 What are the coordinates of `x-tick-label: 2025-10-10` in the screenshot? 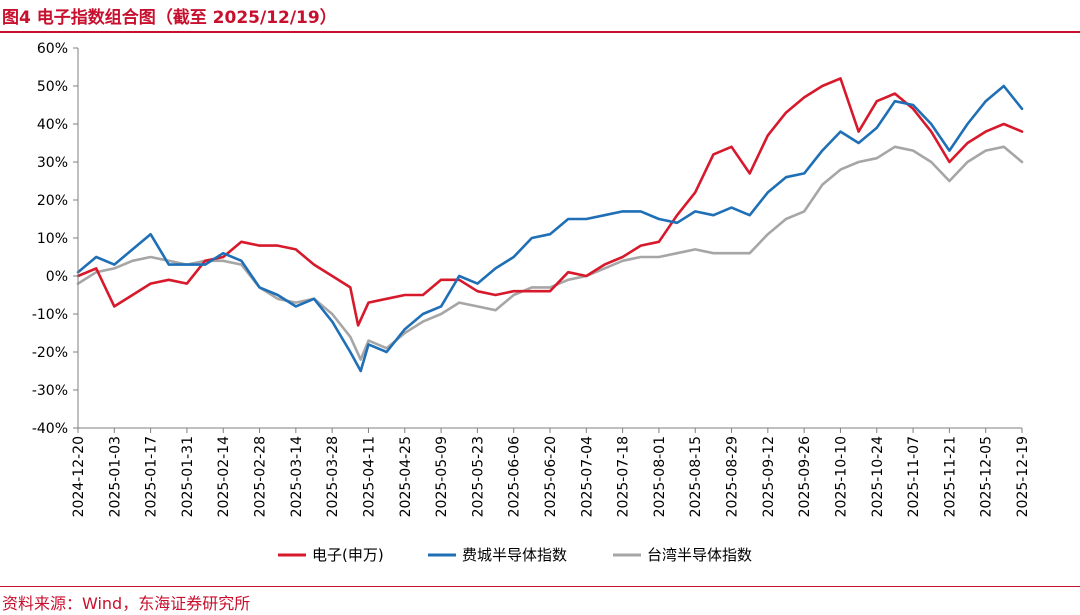 It's located at (841, 476).